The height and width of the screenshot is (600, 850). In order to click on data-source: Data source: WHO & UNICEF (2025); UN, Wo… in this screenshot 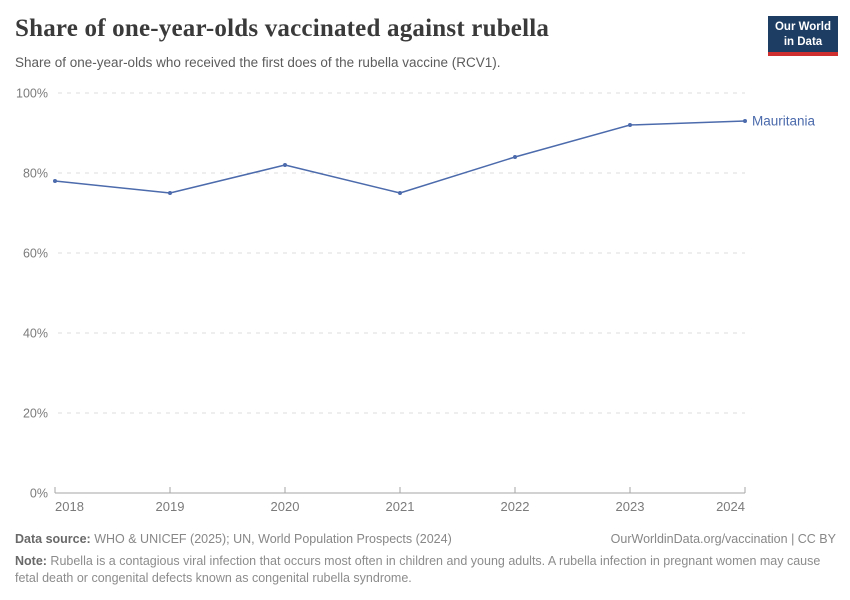, I will do `click(233, 539)`.